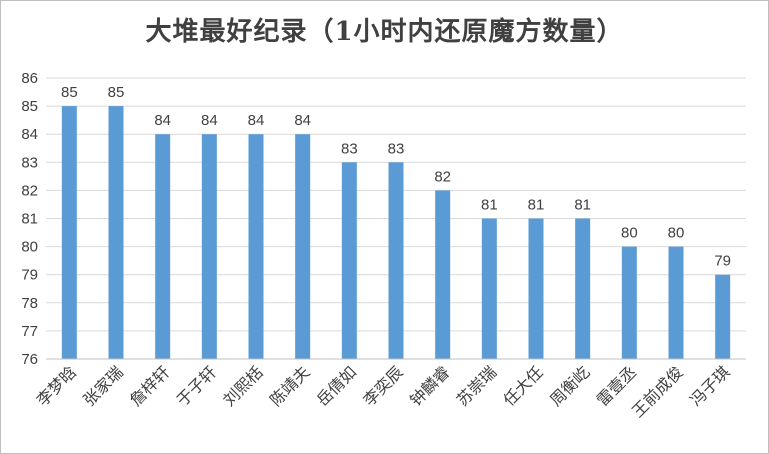  I want to click on y-tick-label: 81, so click(29, 219).